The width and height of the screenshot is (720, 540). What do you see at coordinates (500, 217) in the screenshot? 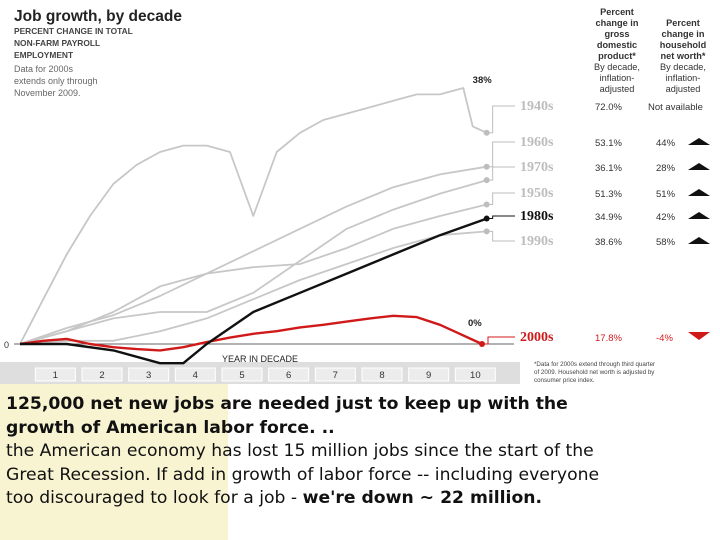
I see `leader-line-1980s` at bounding box center [500, 217].